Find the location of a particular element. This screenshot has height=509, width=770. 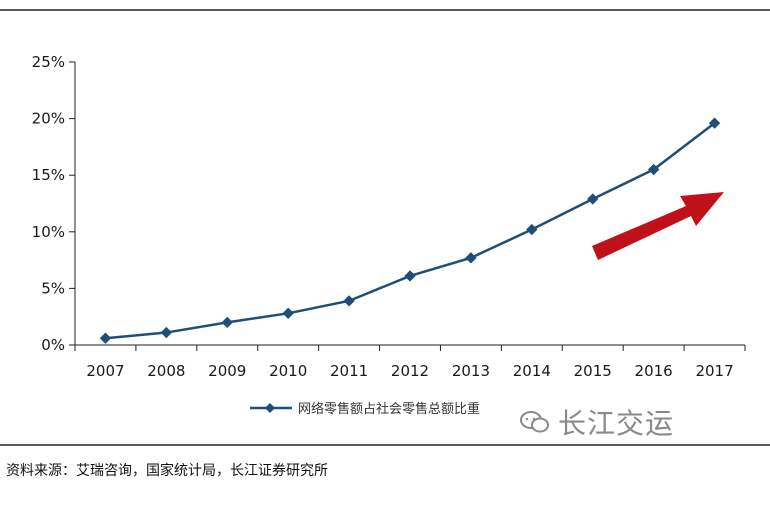

x-tick-label: 2015 is located at coordinates (593, 371).